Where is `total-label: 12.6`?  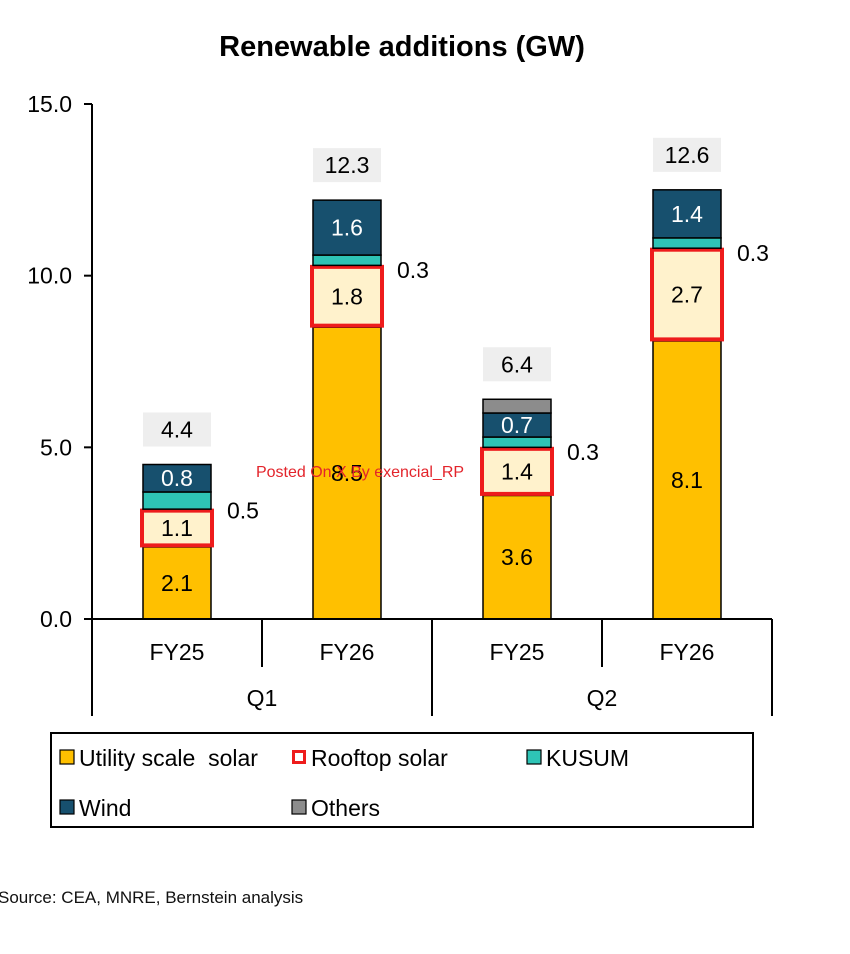
total-label: 12.6 is located at coordinates (687, 155).